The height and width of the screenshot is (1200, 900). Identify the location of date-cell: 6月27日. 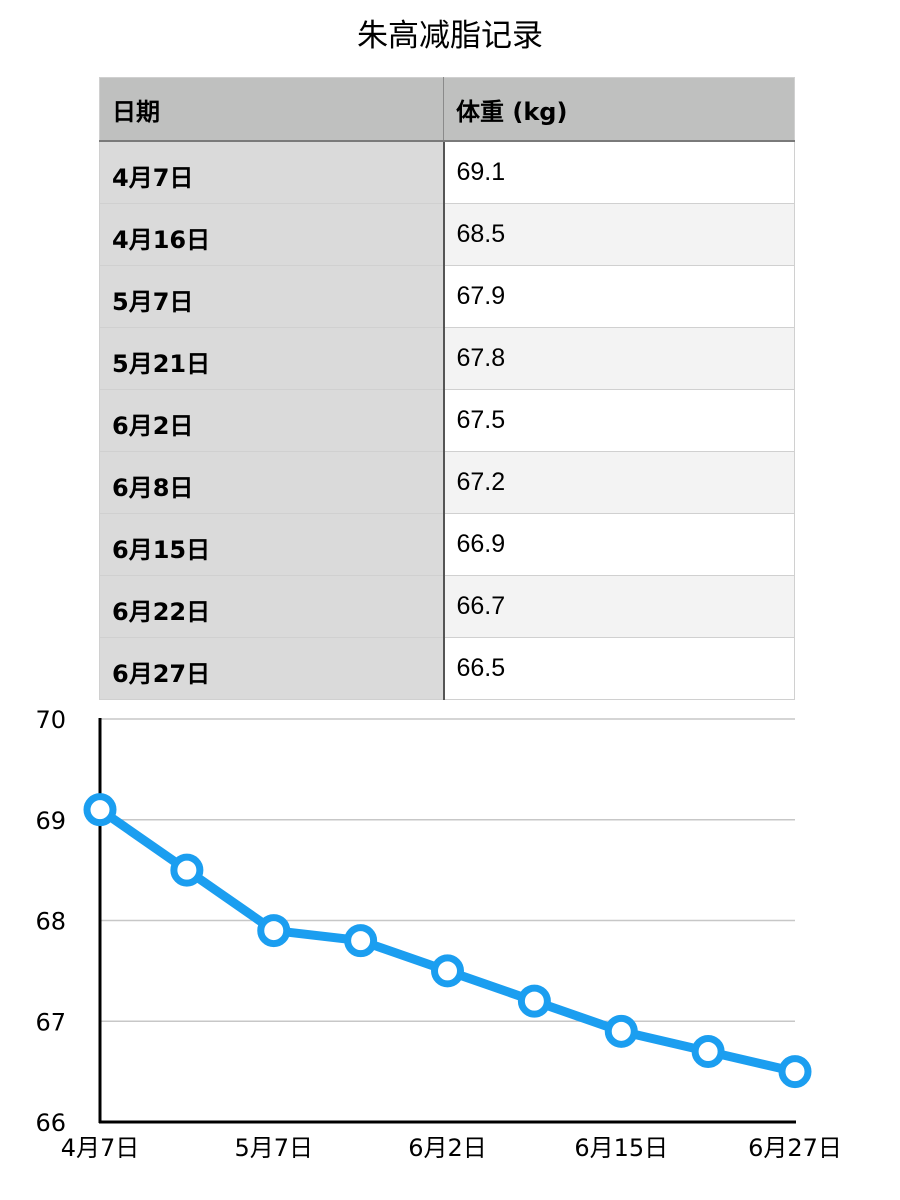
(272, 668).